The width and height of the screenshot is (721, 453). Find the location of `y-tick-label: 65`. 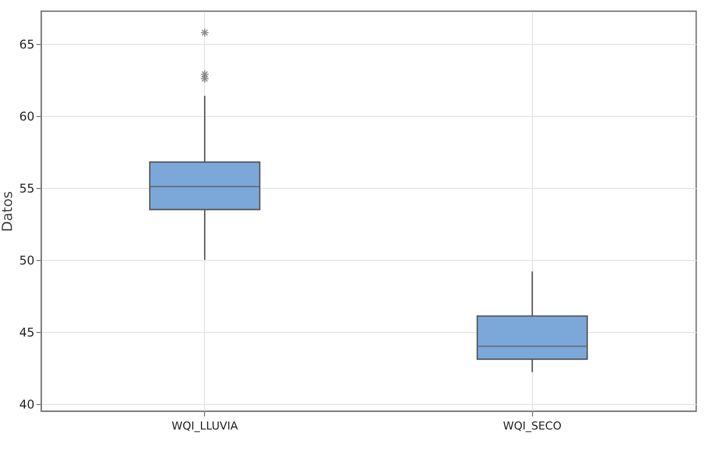

y-tick-label: 65 is located at coordinates (26, 45).